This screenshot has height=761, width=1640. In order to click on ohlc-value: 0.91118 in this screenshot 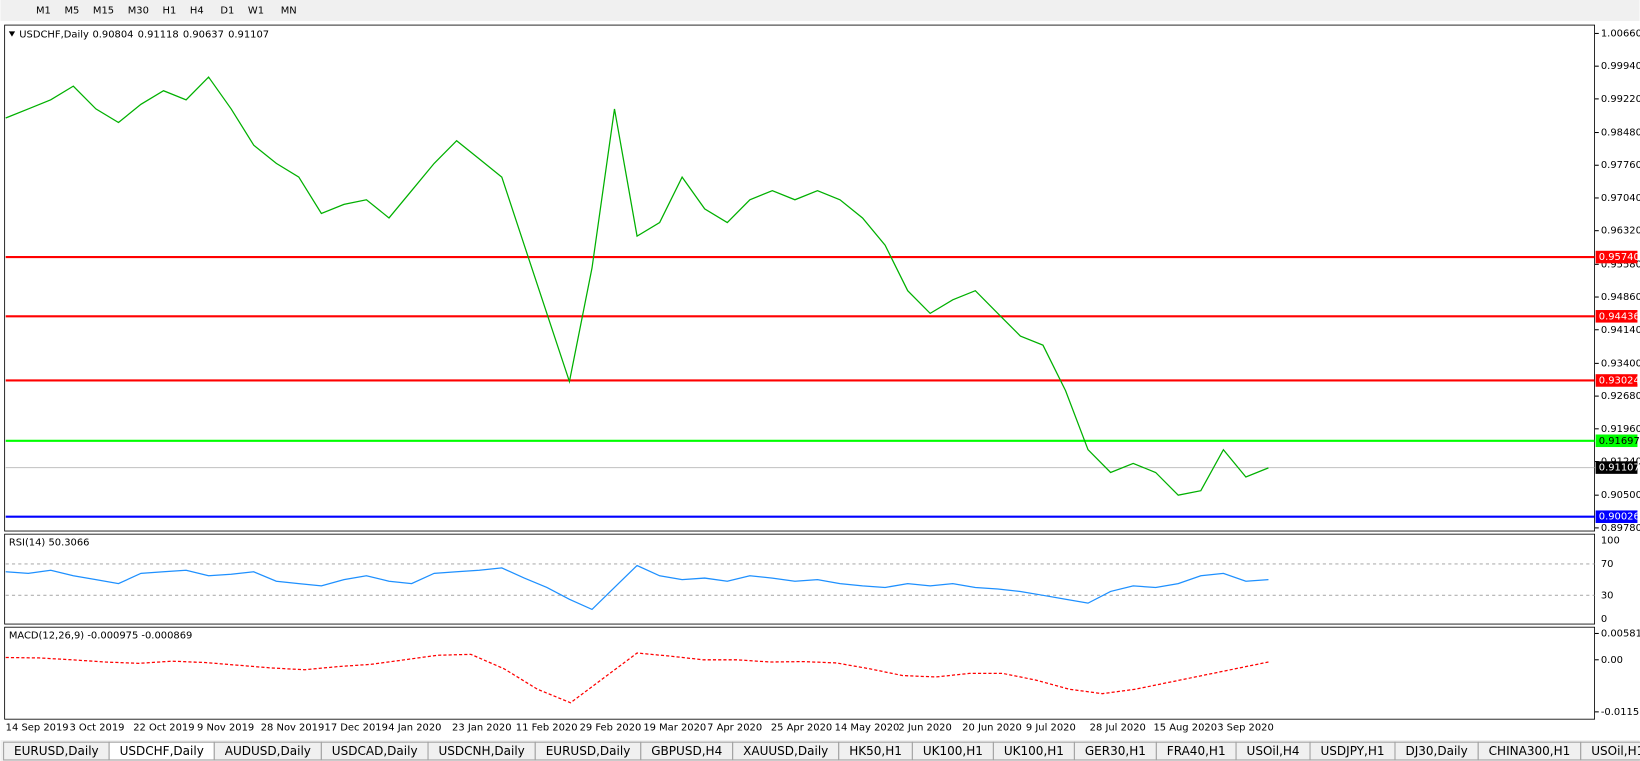, I will do `click(158, 34)`.